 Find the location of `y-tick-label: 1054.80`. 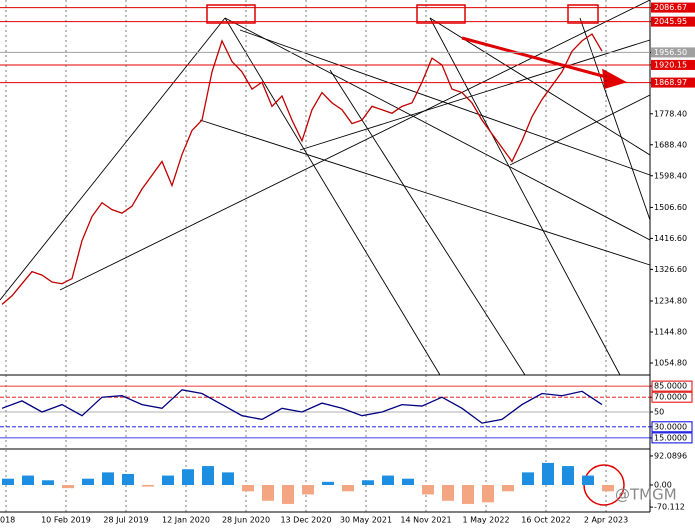

y-tick-label: 1054.80 is located at coordinates (670, 363).